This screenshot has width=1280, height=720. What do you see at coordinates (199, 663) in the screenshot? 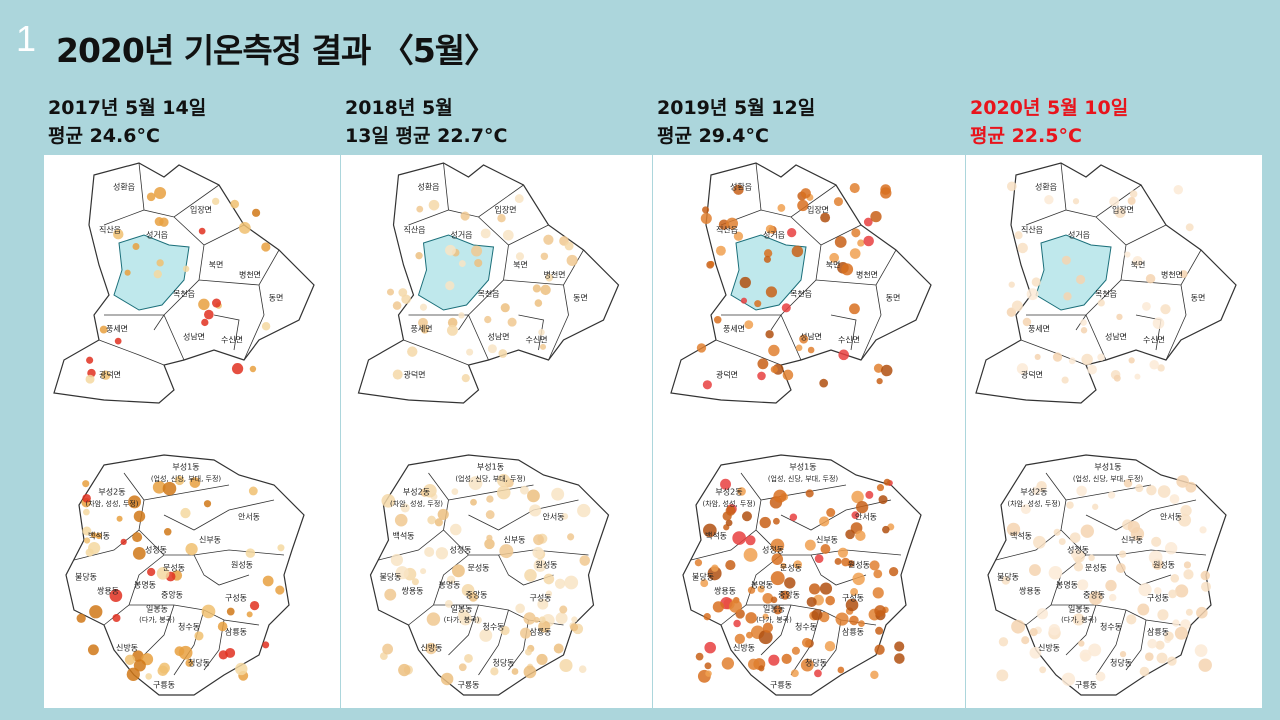
I see `district-label: 청당동` at bounding box center [199, 663].